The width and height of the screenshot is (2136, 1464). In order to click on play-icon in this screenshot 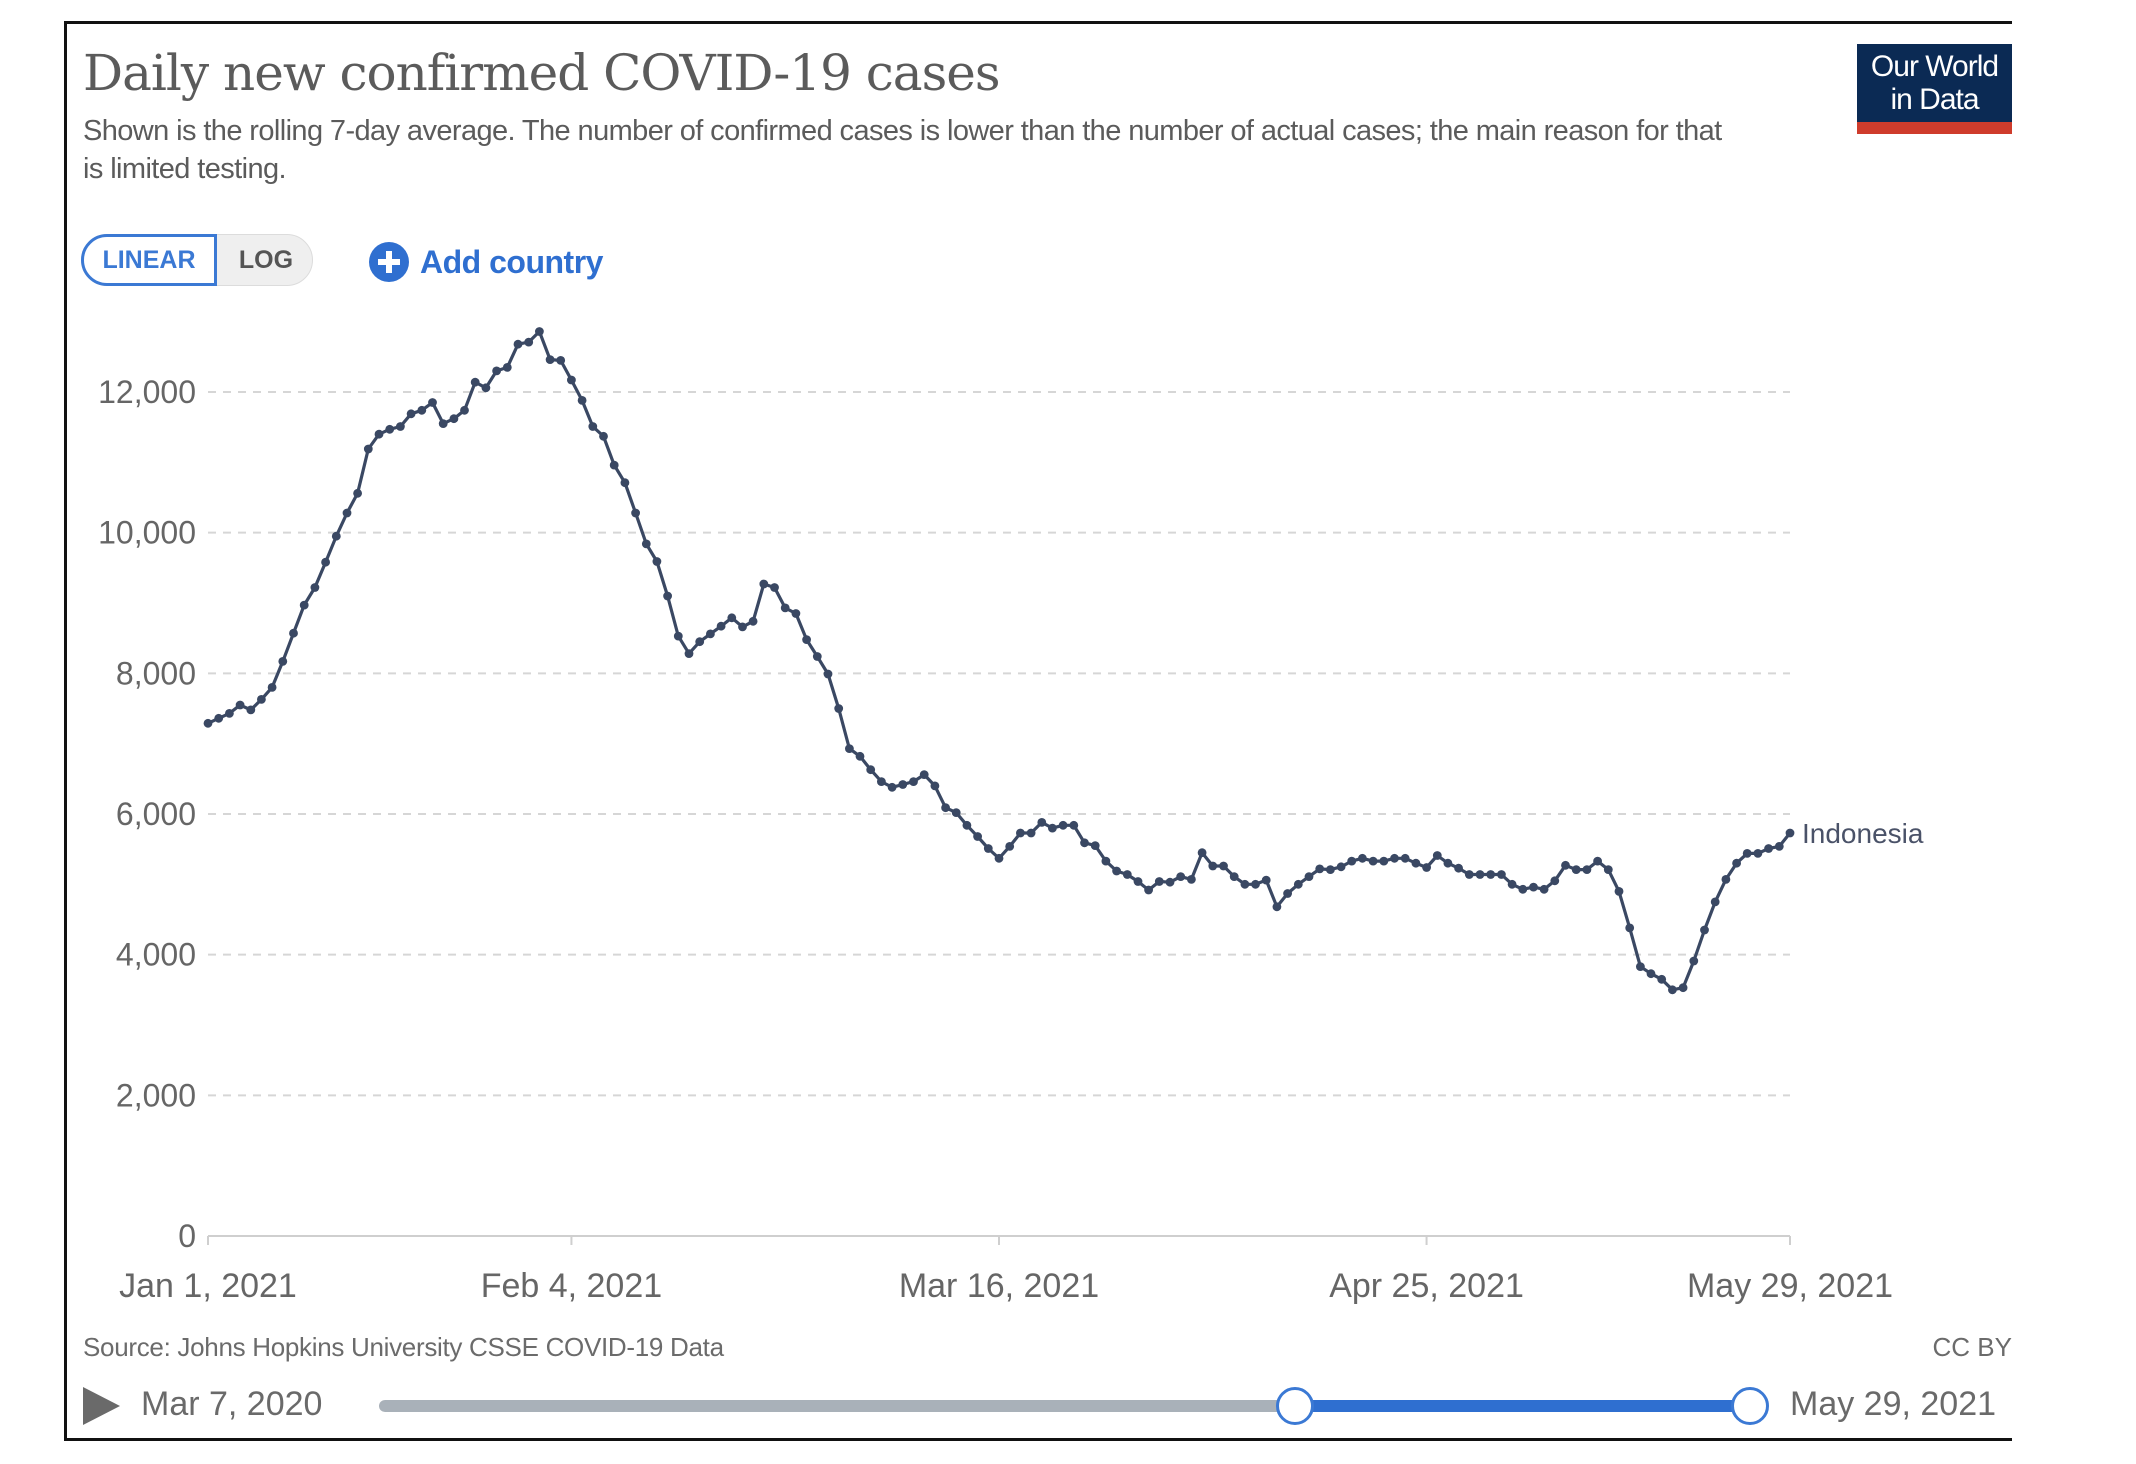, I will do `click(101, 1406)`.